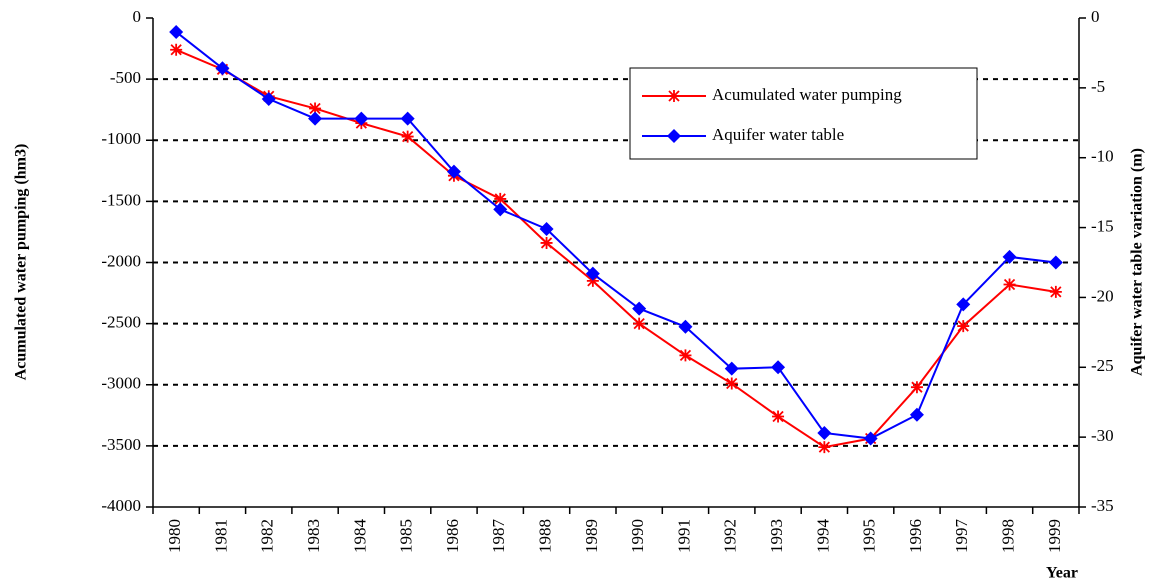  I want to click on x-tick-label: 1986, so click(452, 536).